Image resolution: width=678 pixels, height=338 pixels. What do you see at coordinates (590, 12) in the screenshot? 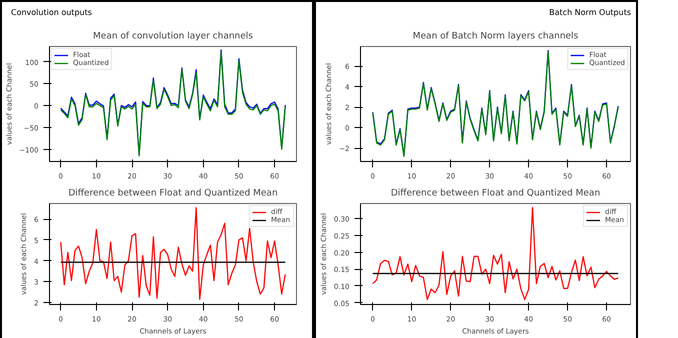
I see `text: Batch Norm Outputs` at bounding box center [590, 12].